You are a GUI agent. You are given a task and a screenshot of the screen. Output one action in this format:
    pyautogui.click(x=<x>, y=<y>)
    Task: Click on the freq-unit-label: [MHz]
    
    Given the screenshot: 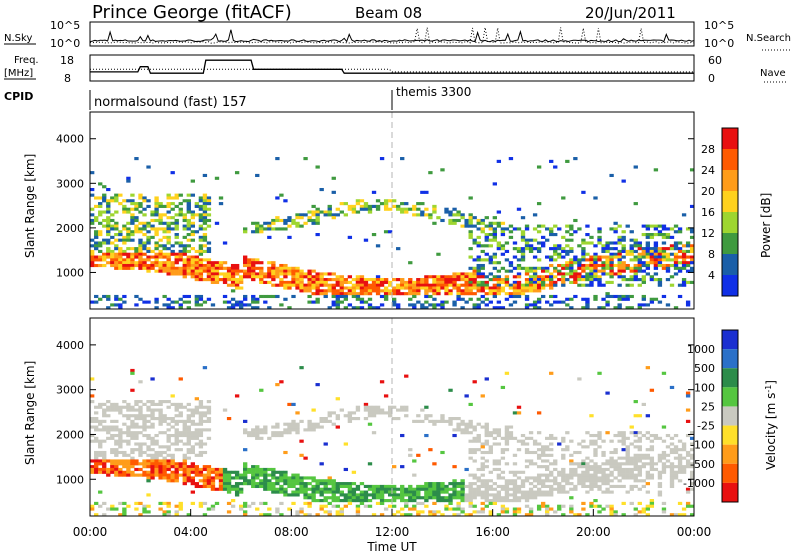 What is the action you would take?
    pyautogui.click(x=18, y=73)
    